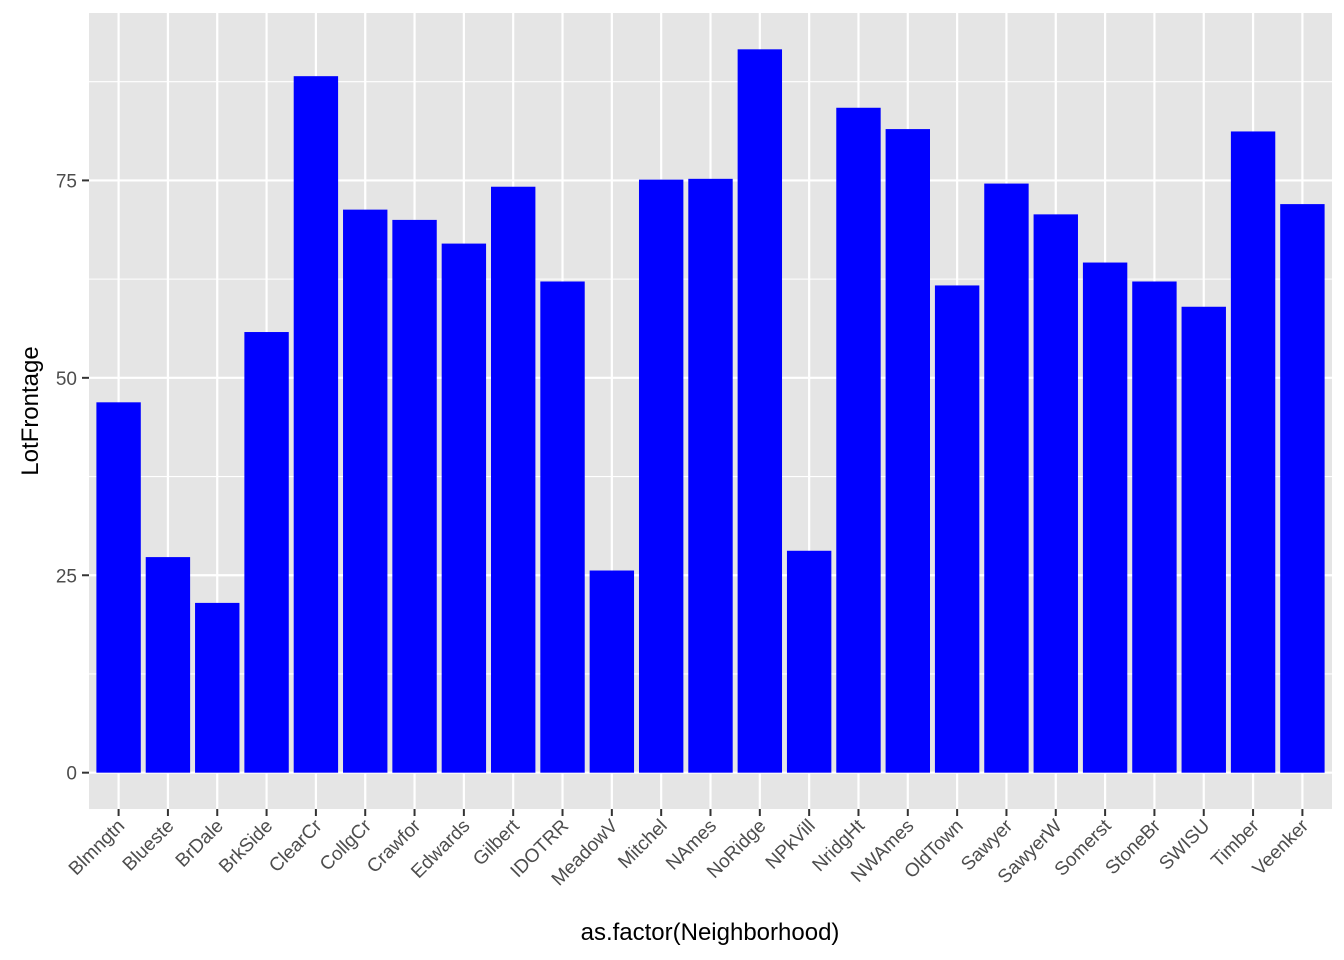  What do you see at coordinates (66, 181) in the screenshot?
I see `y-tick-label: 75` at bounding box center [66, 181].